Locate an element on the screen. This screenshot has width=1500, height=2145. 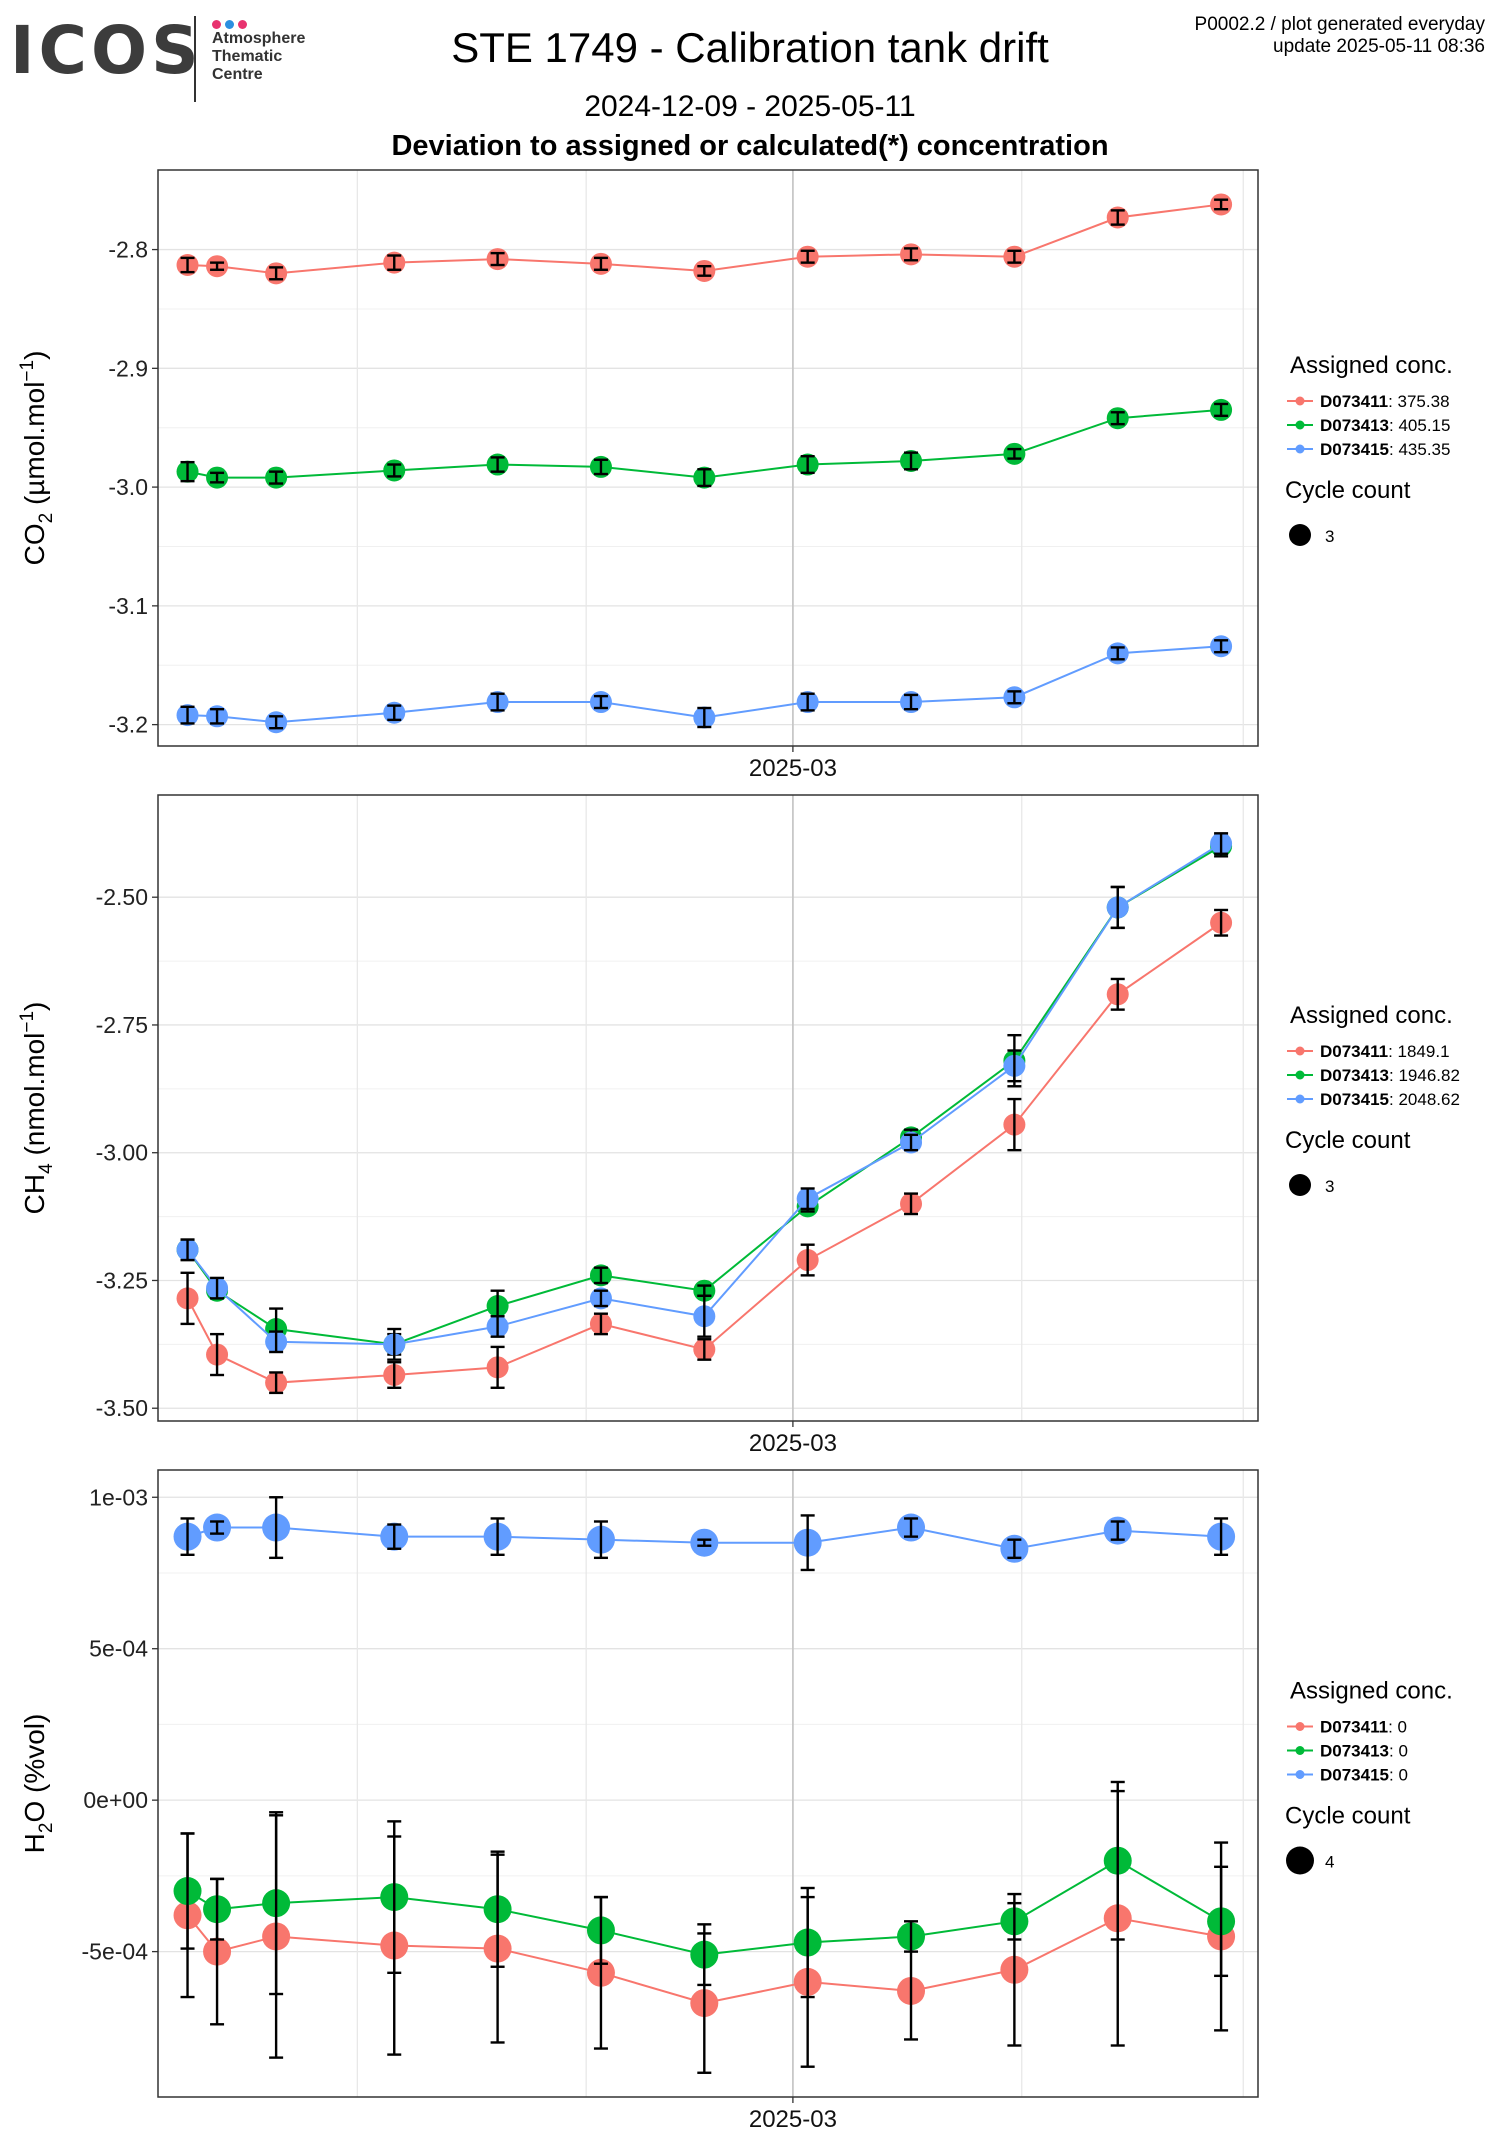
y-tick-label: -5e-04 is located at coordinates (115, 1952).